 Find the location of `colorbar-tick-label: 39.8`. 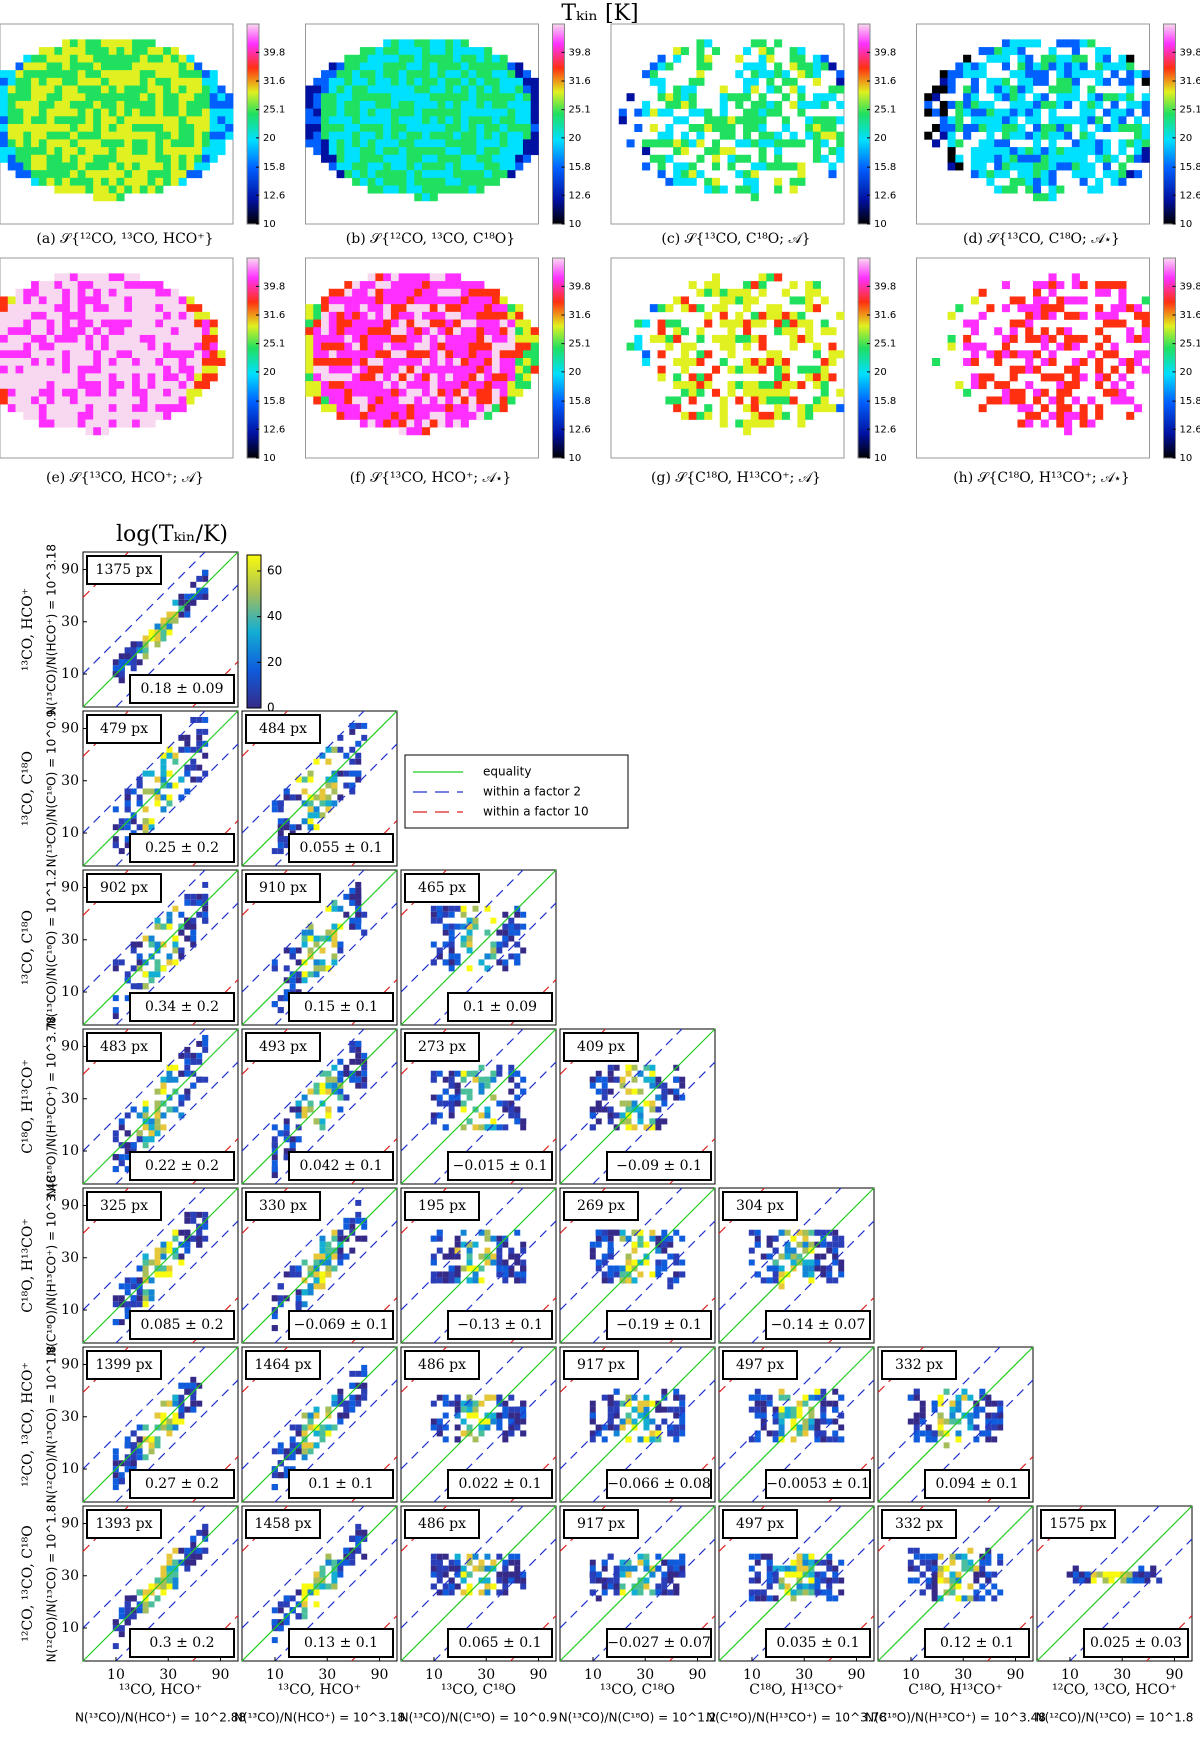

colorbar-tick-label: 39.8 is located at coordinates (274, 52).